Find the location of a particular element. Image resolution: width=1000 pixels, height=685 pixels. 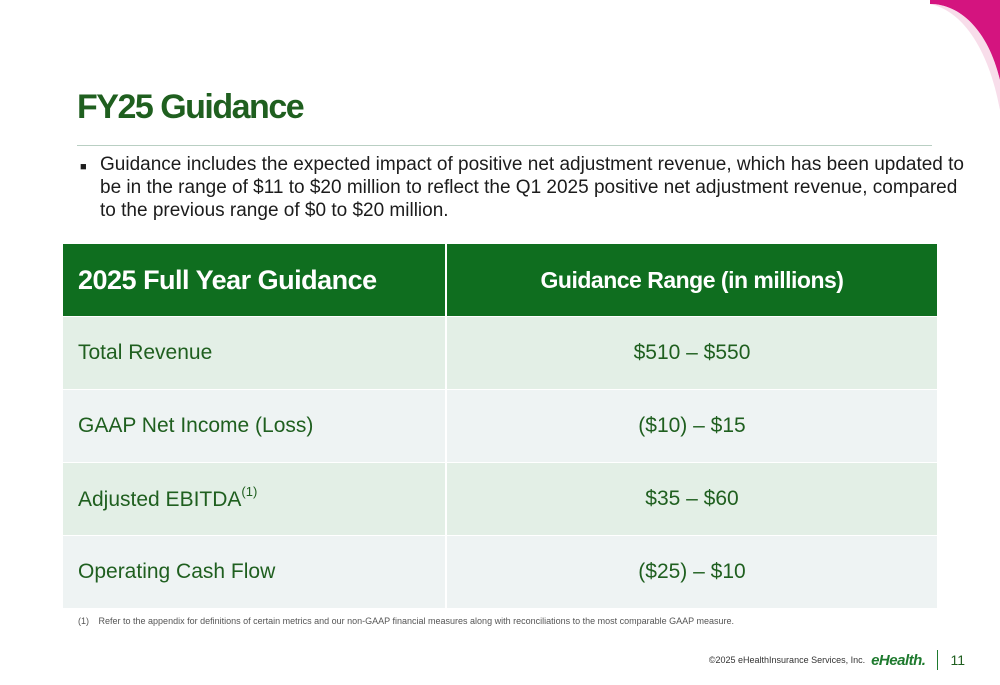

metric-operating-cash-flow: Operating Cash Flow is located at coordinates (255, 571).